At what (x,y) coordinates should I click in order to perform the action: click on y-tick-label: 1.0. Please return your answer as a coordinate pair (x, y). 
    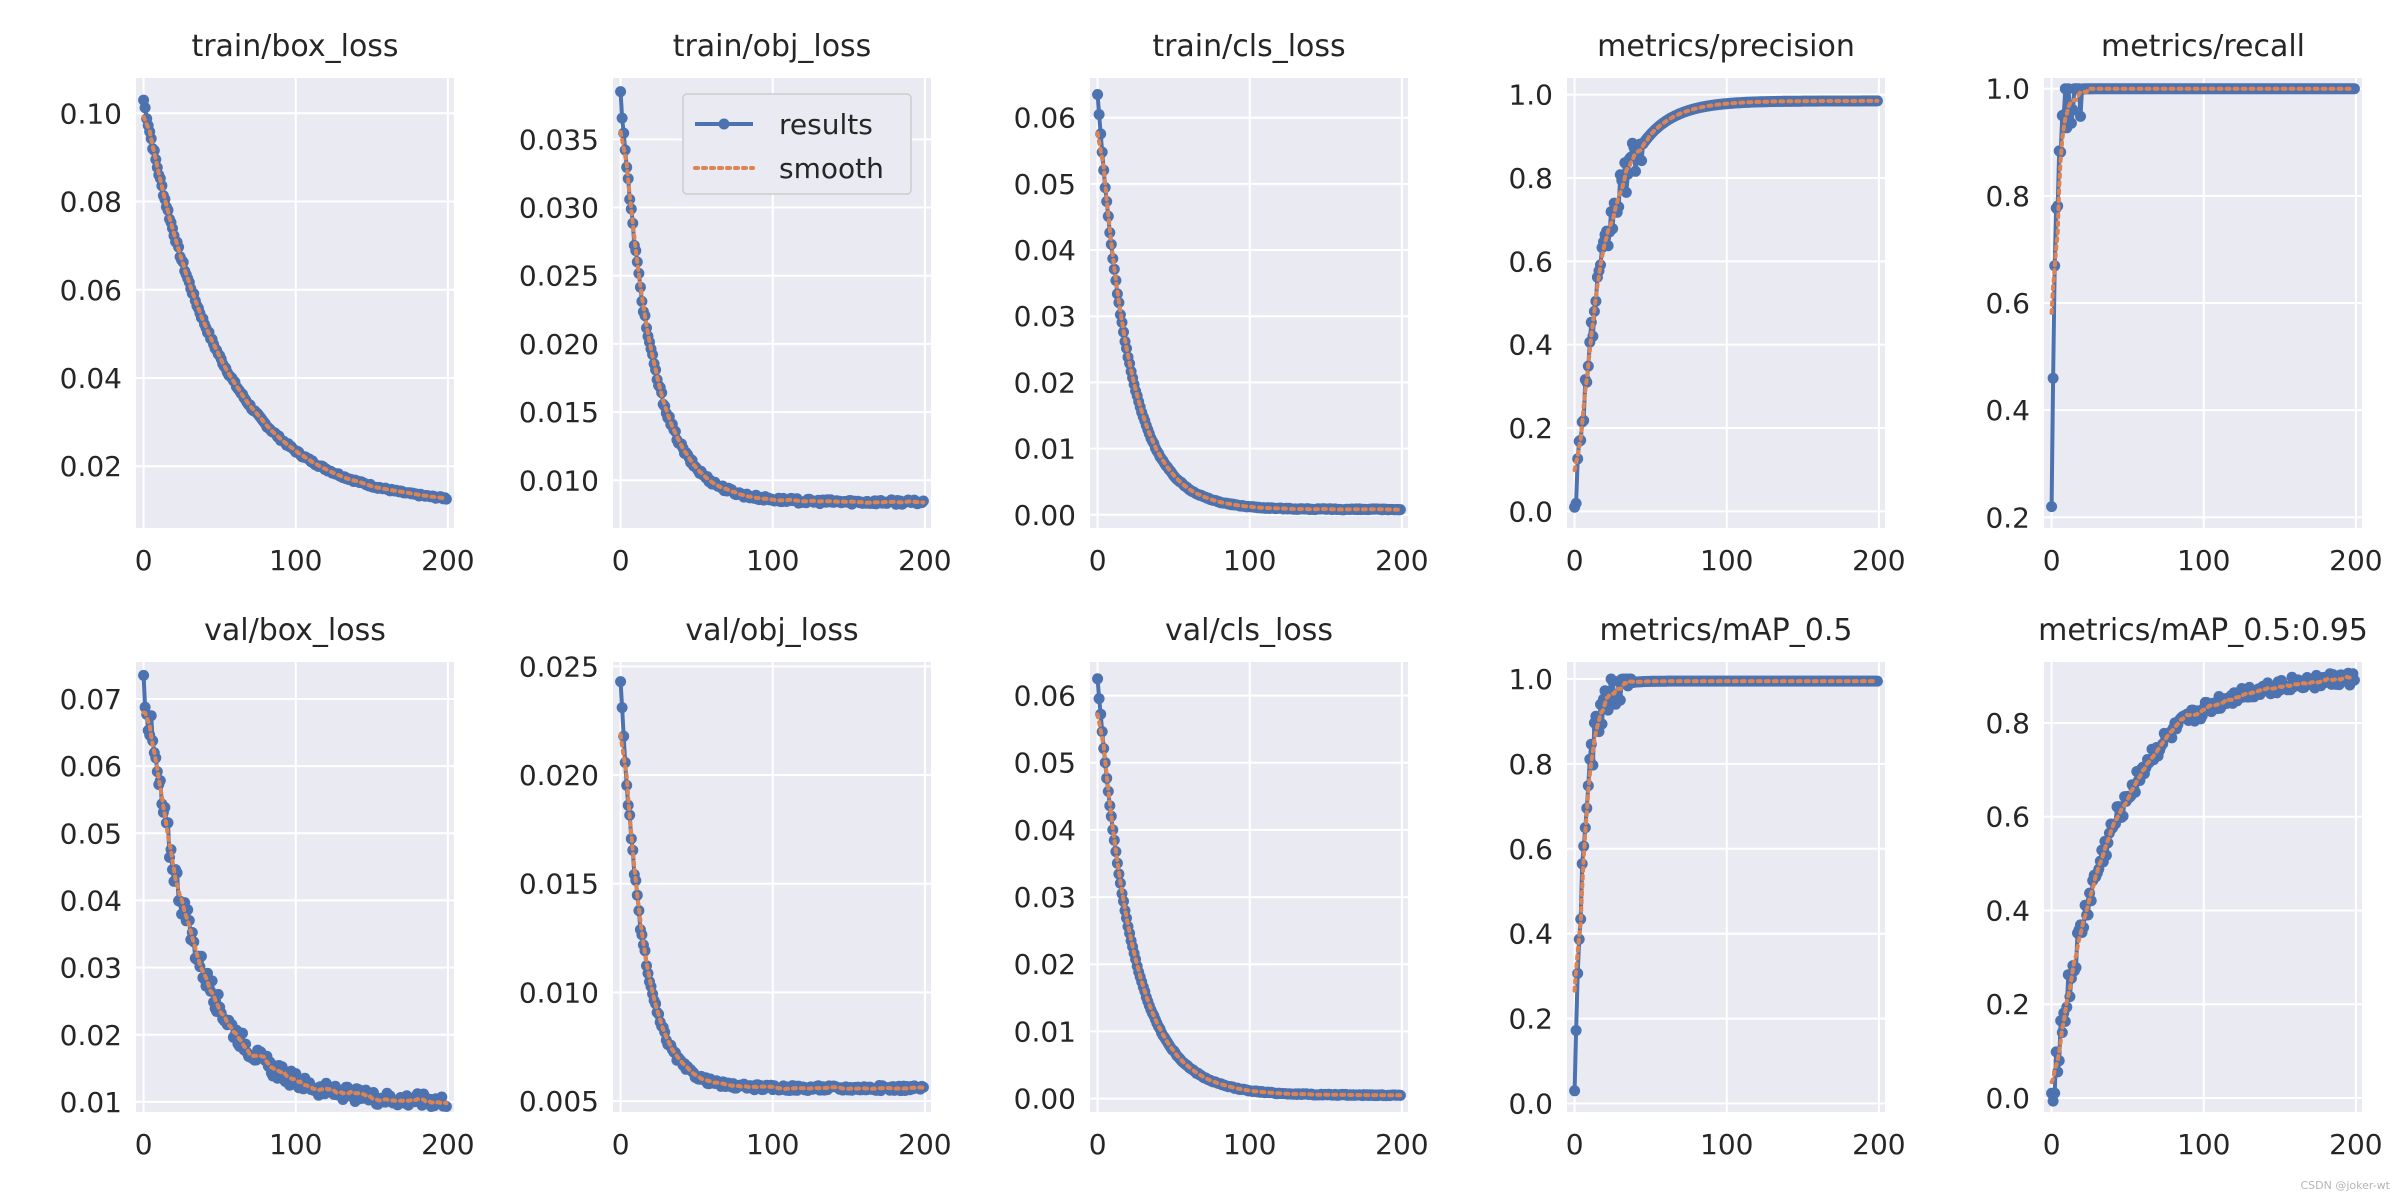
    Looking at the image, I should click on (1530, 679).